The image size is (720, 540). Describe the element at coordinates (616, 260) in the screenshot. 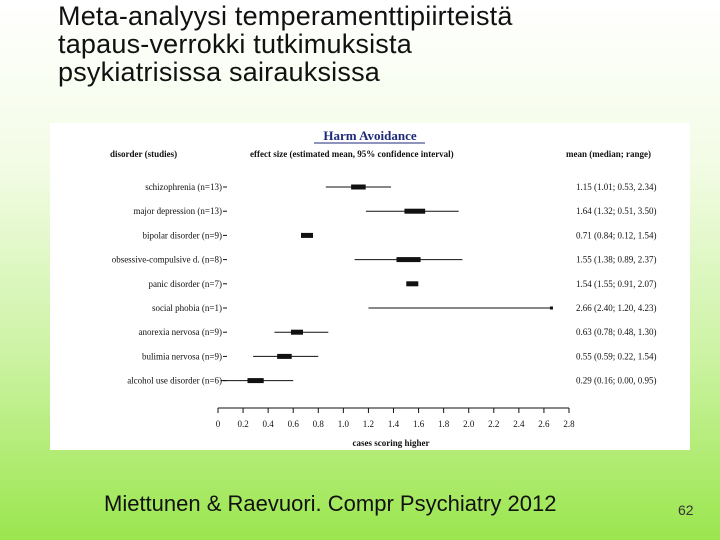

I see `row-mean-text: 1.55 (1.38; 0.89, 2.37)` at that location.